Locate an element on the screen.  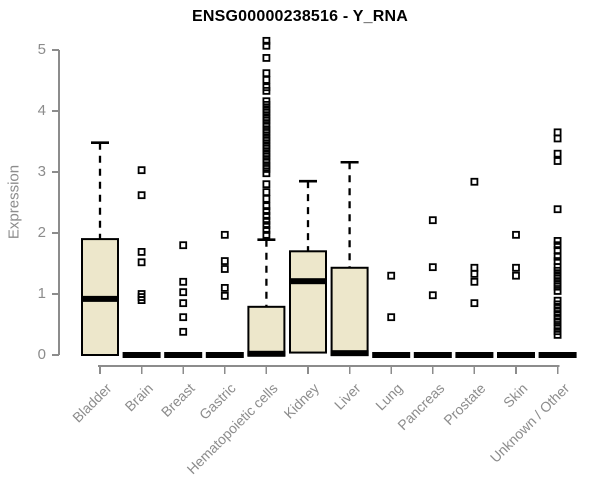
y-tick-label: 5 is located at coordinates (41, 49).